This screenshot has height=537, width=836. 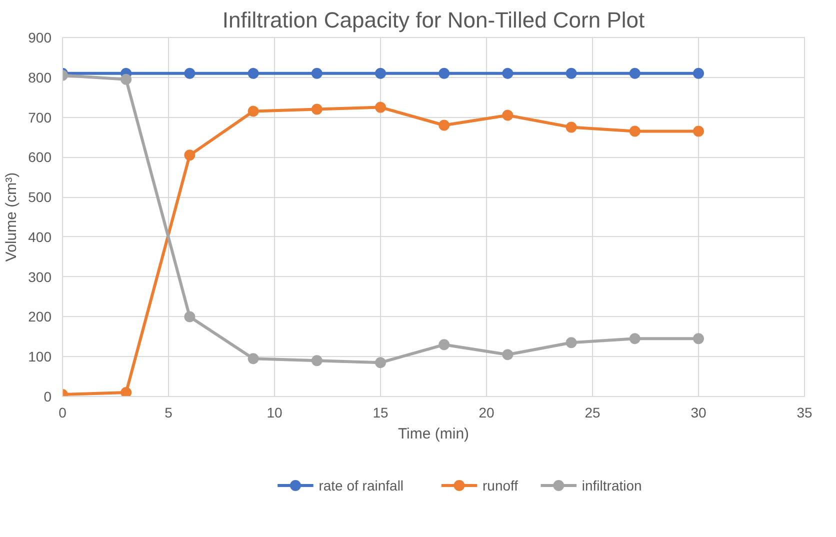 I want to click on y-tick-label: 0, so click(x=48, y=396).